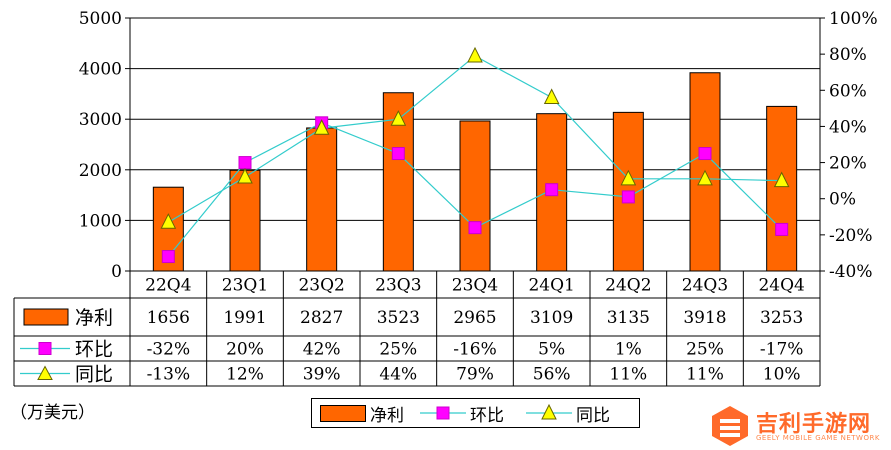 The width and height of the screenshot is (891, 450). I want to click on category-label: 23Q3, so click(398, 286).